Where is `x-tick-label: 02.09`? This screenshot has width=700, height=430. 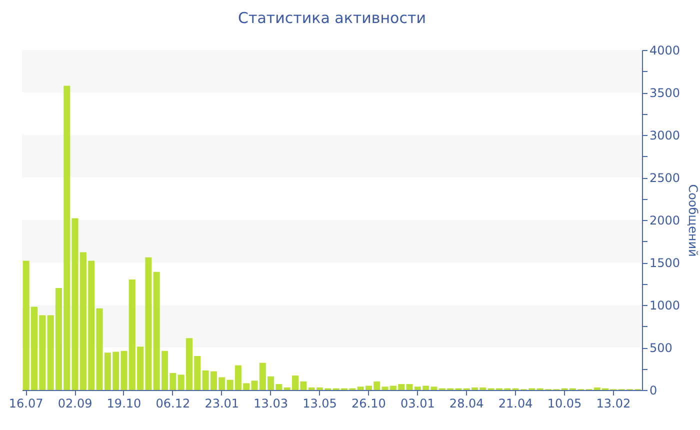
x-tick-label: 02.09 is located at coordinates (75, 403).